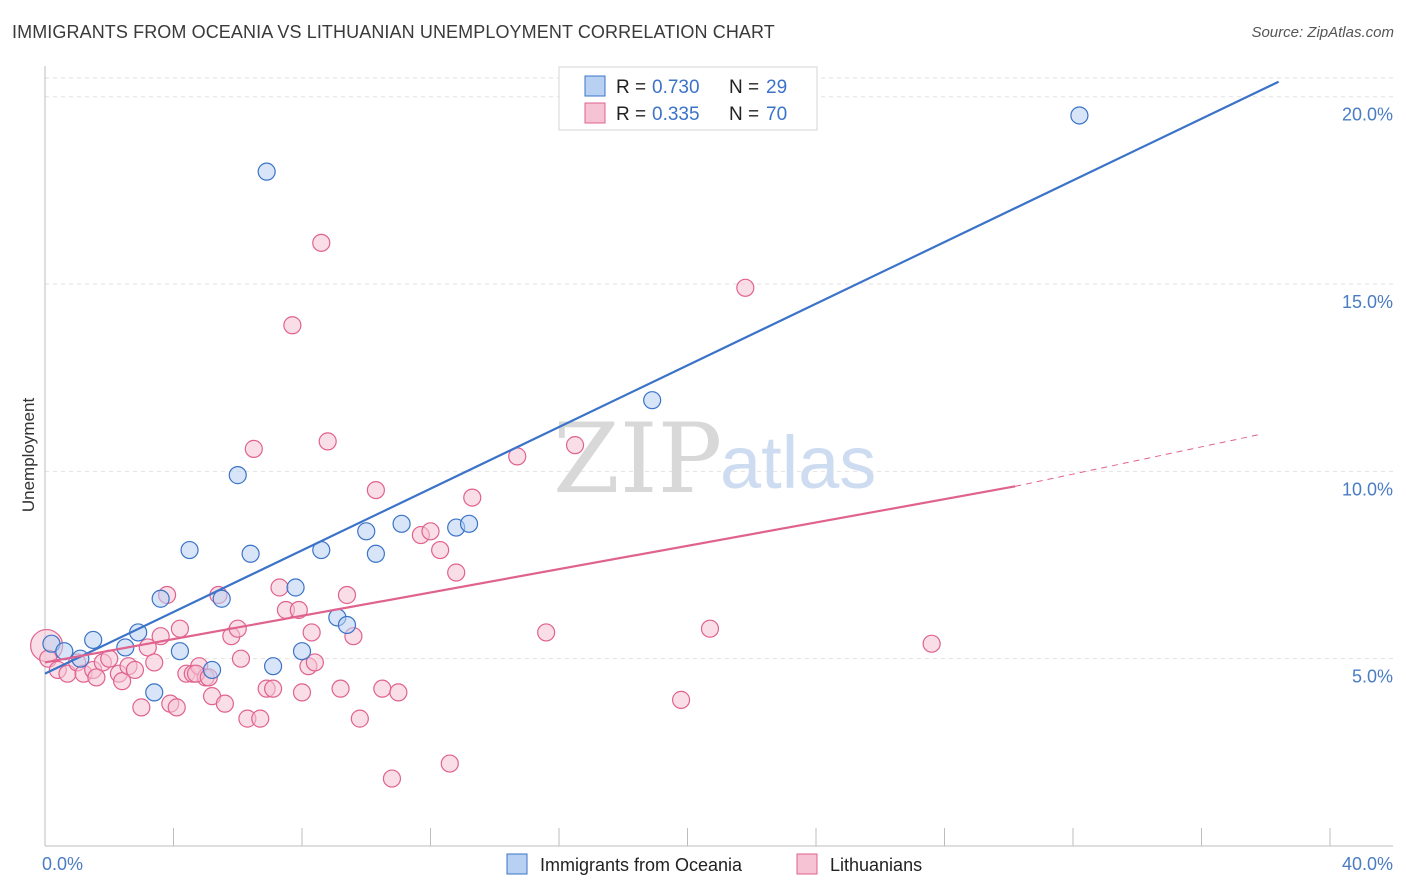 This screenshot has height=892, width=1406. Describe the element at coordinates (62, 864) in the screenshot. I see `x-tick-label-0: 0.0%` at that location.